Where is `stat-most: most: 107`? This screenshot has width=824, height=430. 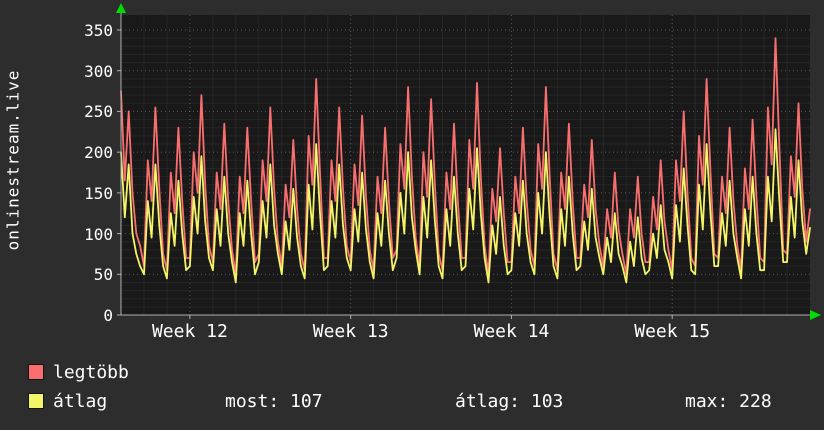 stat-most: most: 107 is located at coordinates (274, 401).